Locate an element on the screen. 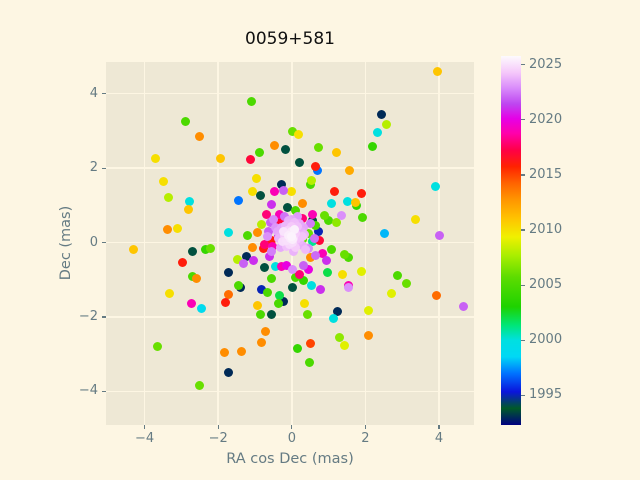 Image resolution: width=640 pixels, height=480 pixels. colorbar-tick-label: 2025 is located at coordinates (546, 64).